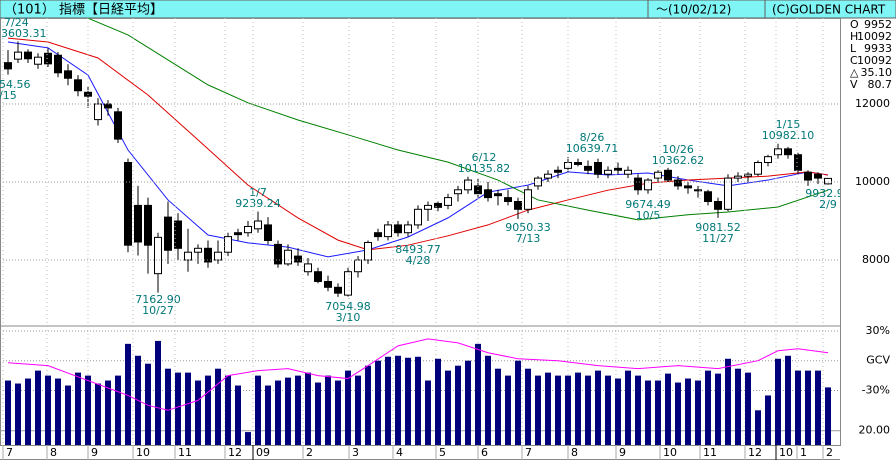  Describe the element at coordinates (678, 149) in the screenshot. I see `annotation: 10/26` at that location.